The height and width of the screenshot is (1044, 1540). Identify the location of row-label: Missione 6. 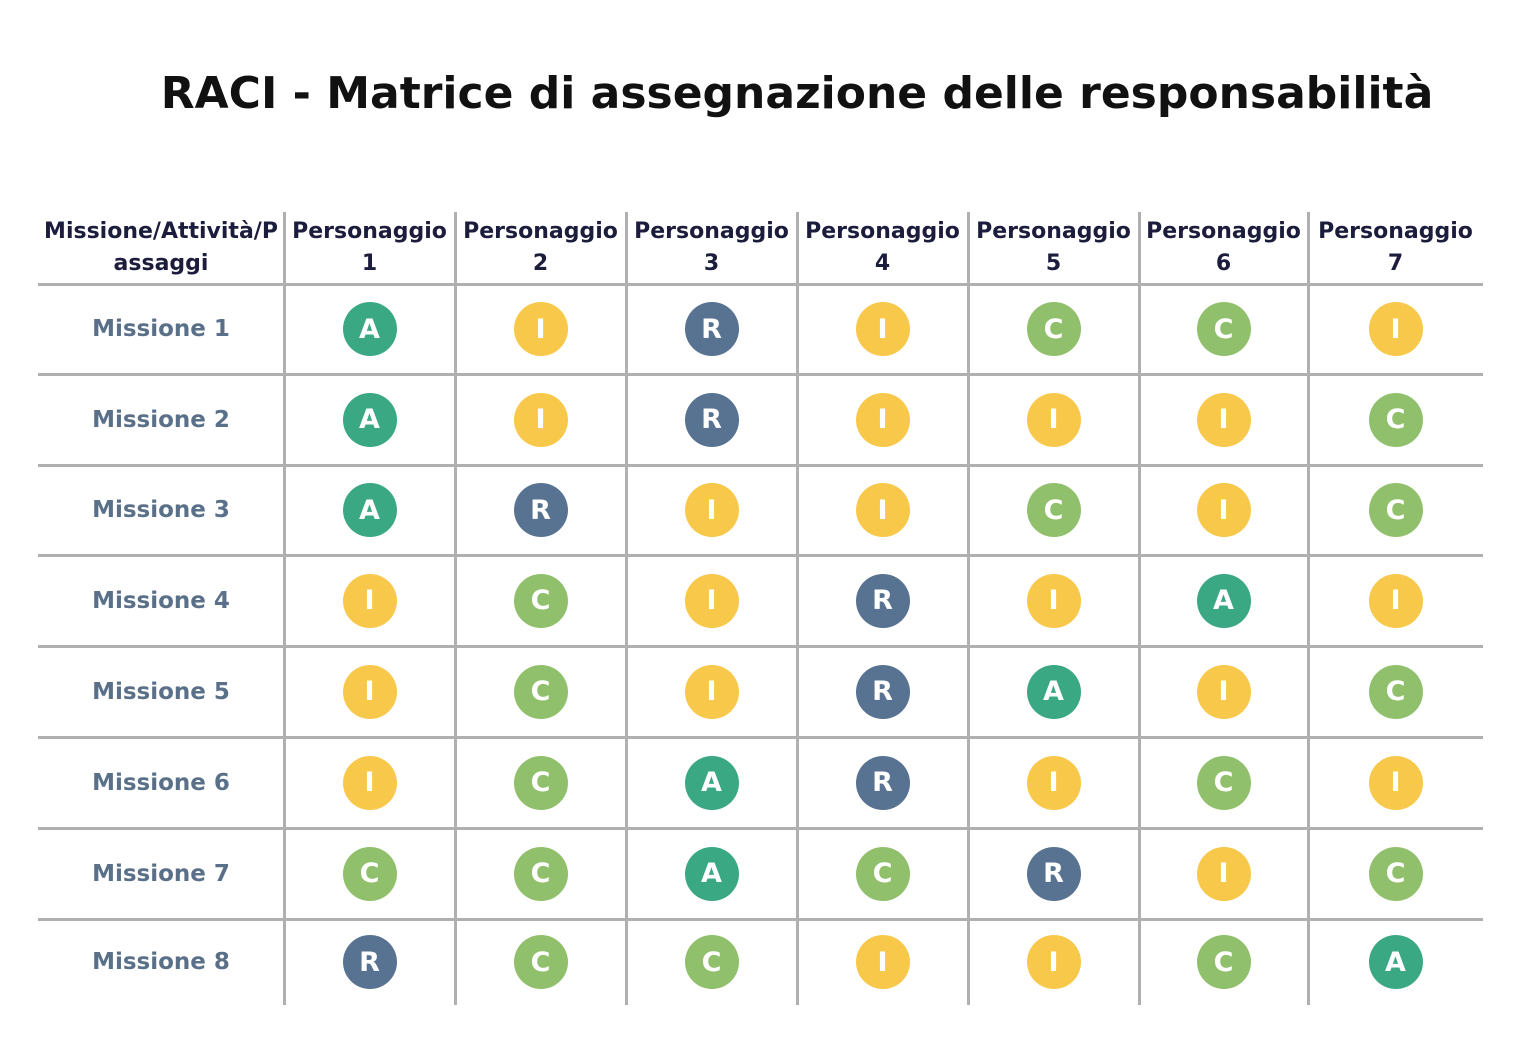
(161, 782).